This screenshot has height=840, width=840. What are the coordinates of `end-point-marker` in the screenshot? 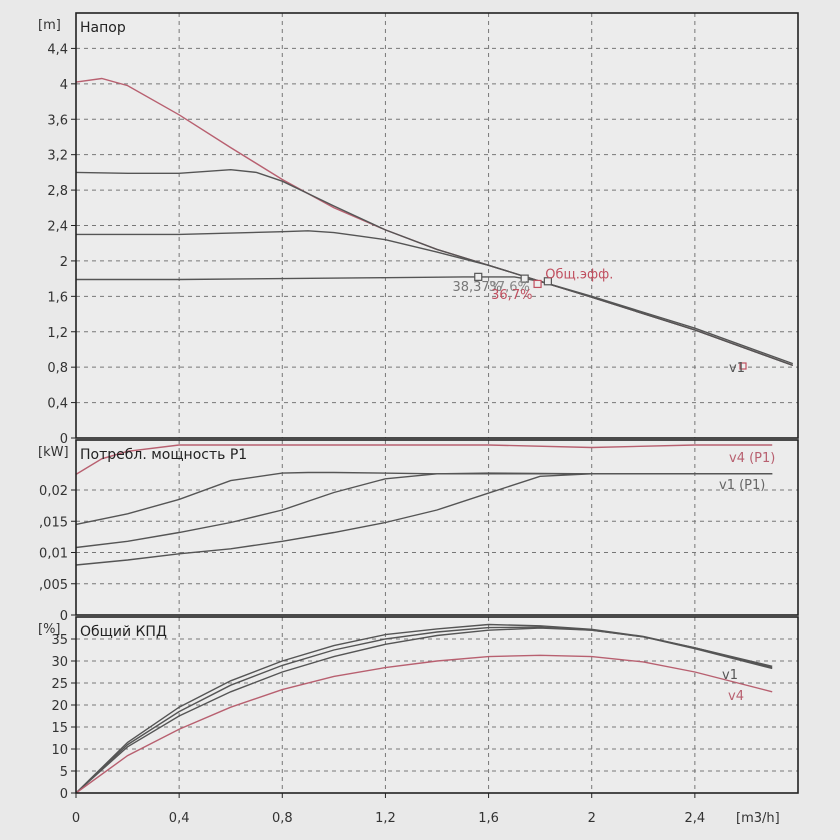 It's located at (743, 366).